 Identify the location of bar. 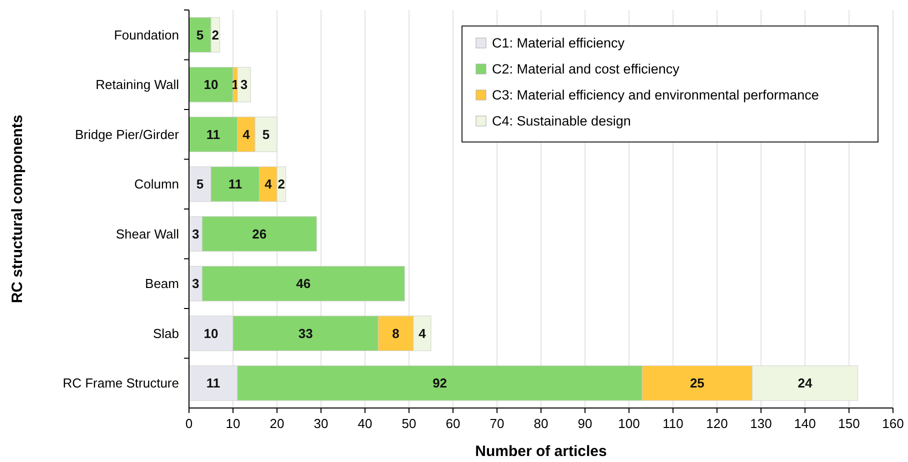
(211, 84).